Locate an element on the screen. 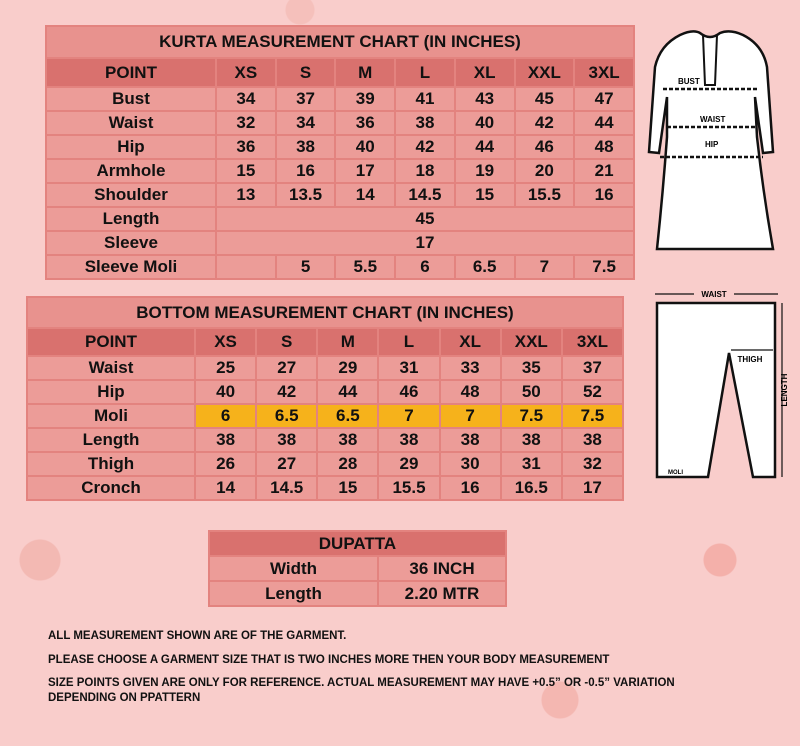  cell: 6.5 is located at coordinates (484, 267).